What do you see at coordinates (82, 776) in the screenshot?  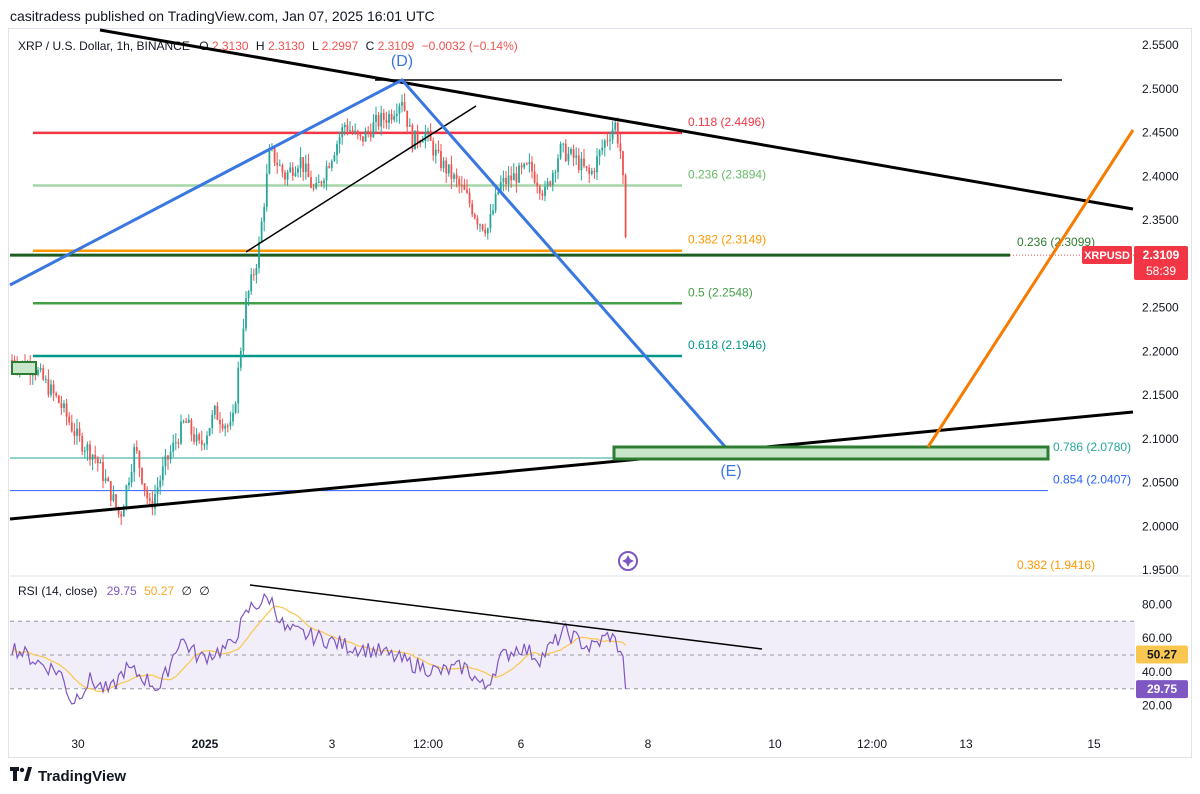 I see `footer-brand: TradingView` at bounding box center [82, 776].